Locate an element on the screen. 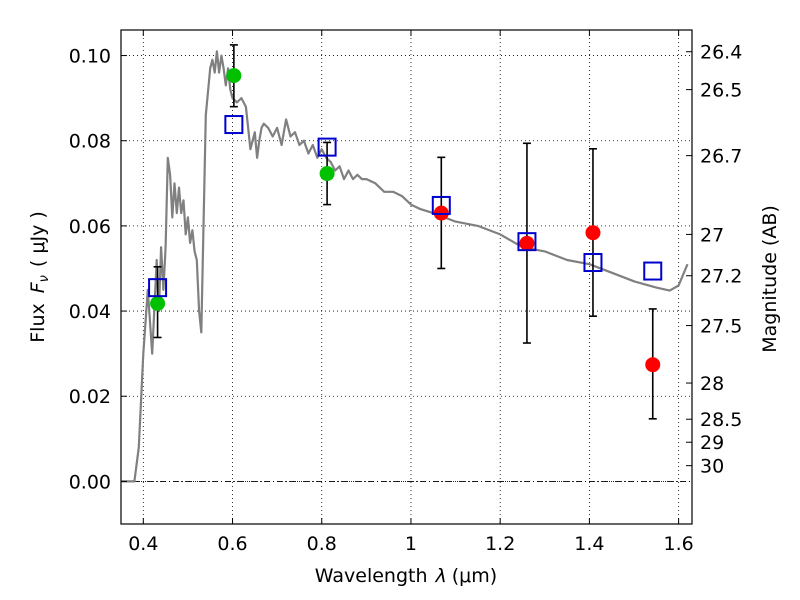 The width and height of the screenshot is (800, 600). right-tick-label: 28 is located at coordinates (712, 384).